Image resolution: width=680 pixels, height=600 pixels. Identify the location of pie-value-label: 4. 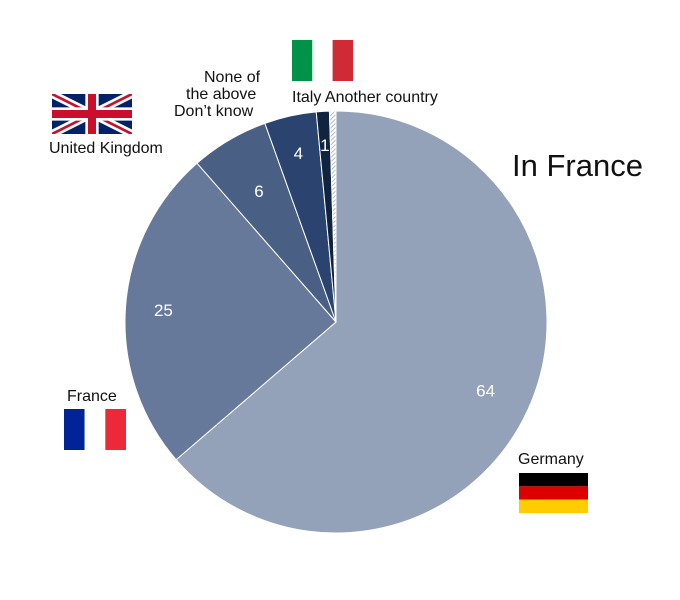
(298, 153).